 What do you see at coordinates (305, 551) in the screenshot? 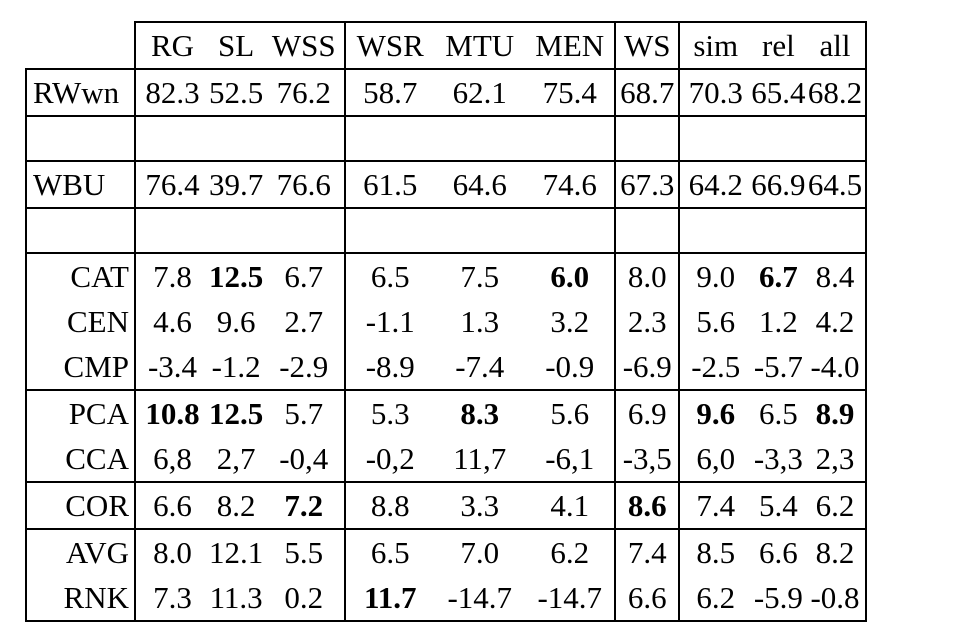
I see `cell-avg-wss: 5.5` at bounding box center [305, 551].